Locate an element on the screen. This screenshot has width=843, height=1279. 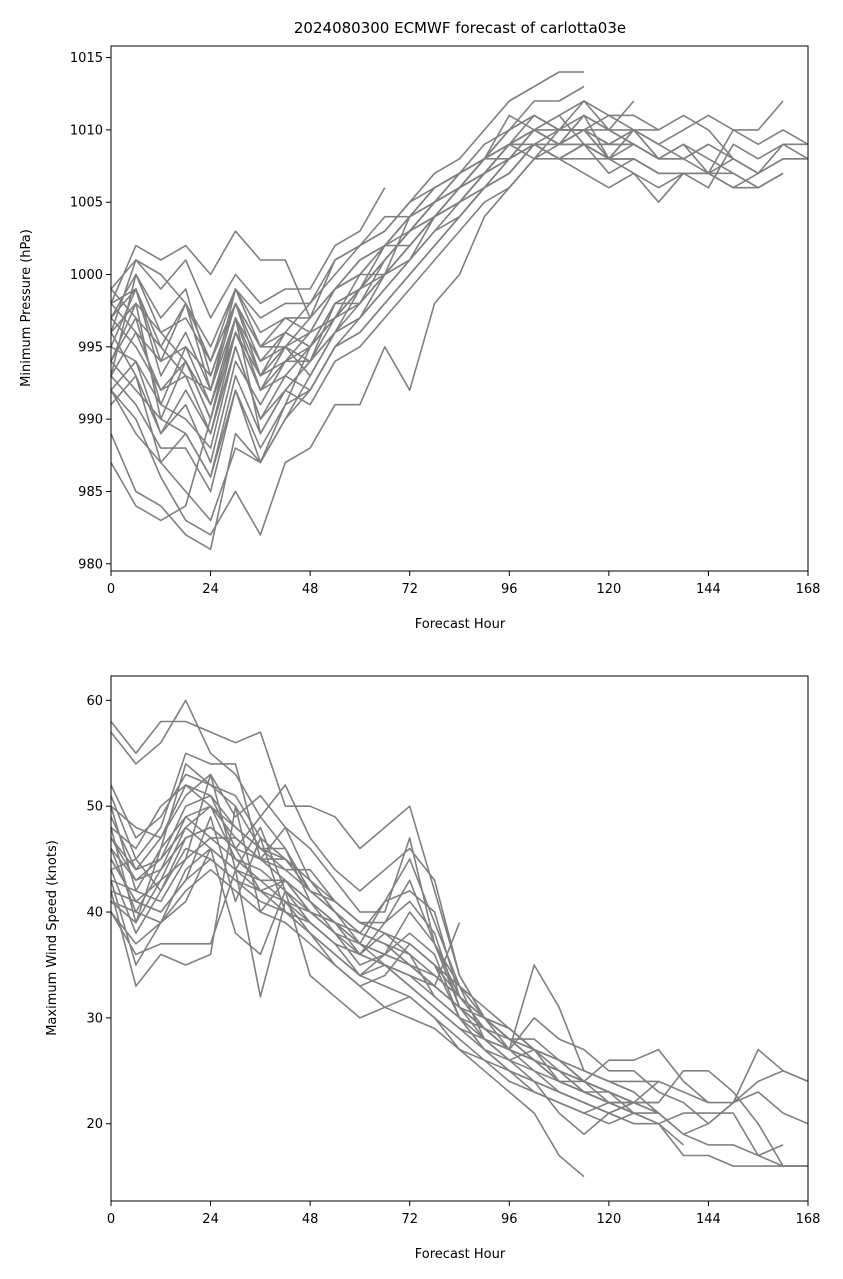
wind-x-tick-label: 0 is located at coordinates (111, 1219).